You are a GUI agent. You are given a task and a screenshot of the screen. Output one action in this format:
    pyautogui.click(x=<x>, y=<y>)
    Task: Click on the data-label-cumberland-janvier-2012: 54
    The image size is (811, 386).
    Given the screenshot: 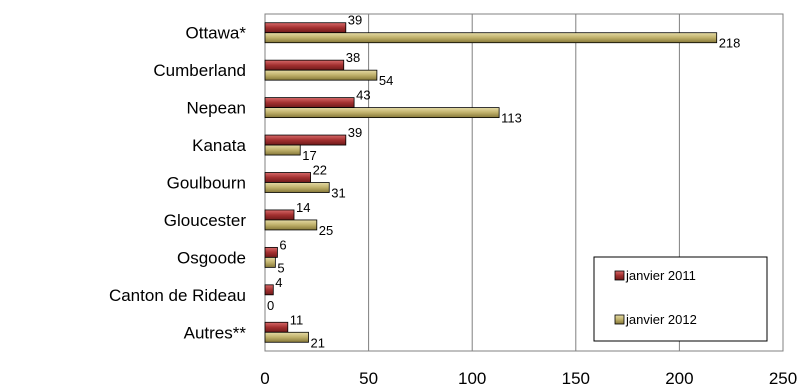 What is the action you would take?
    pyautogui.click(x=386, y=80)
    